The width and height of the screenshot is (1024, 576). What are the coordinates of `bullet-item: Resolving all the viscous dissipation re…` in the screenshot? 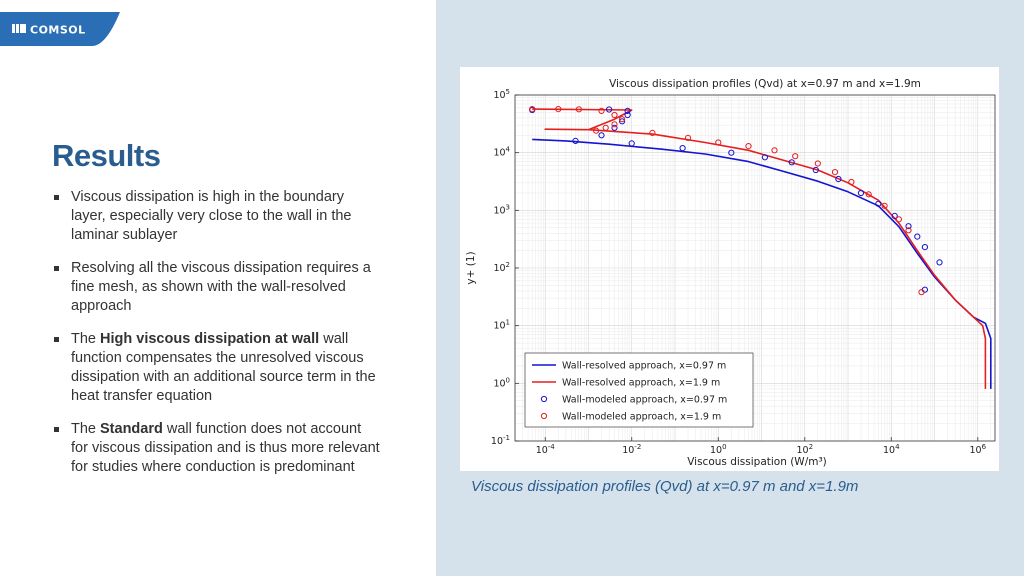 It's located at (217, 287).